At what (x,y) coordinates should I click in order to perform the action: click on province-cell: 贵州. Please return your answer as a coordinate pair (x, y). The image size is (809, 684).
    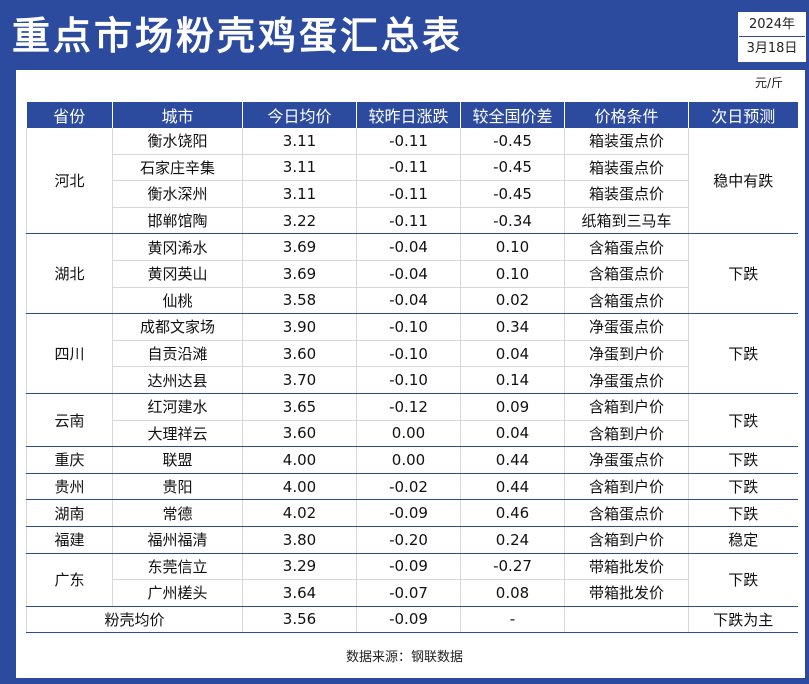
    Looking at the image, I should click on (69, 487).